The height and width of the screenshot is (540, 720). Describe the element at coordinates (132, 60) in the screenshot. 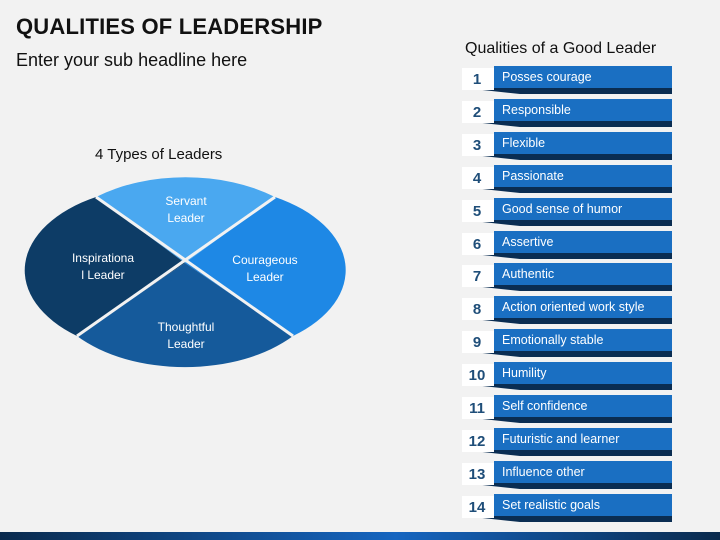

I see `slide-subtitle: Enter your sub headline here` at that location.